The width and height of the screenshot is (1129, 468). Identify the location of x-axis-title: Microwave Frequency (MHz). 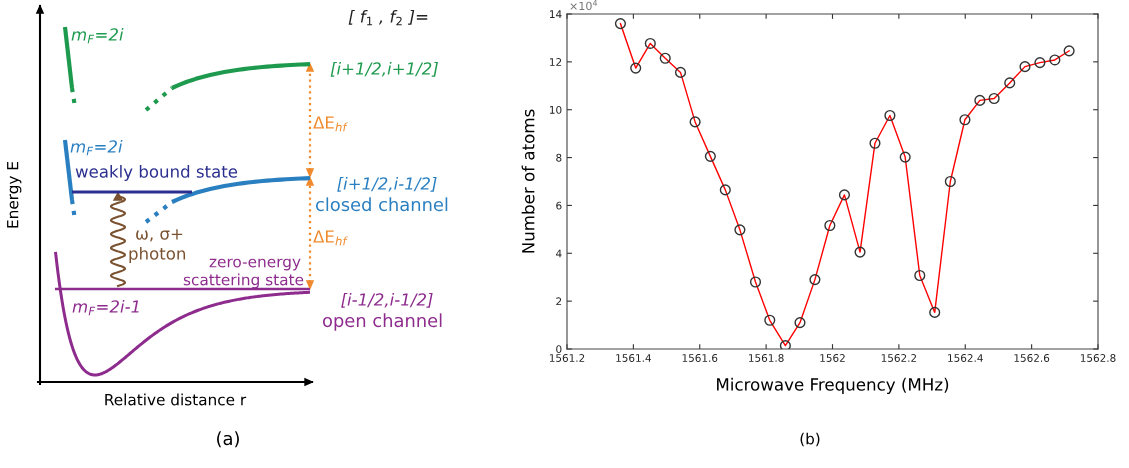
(833, 385).